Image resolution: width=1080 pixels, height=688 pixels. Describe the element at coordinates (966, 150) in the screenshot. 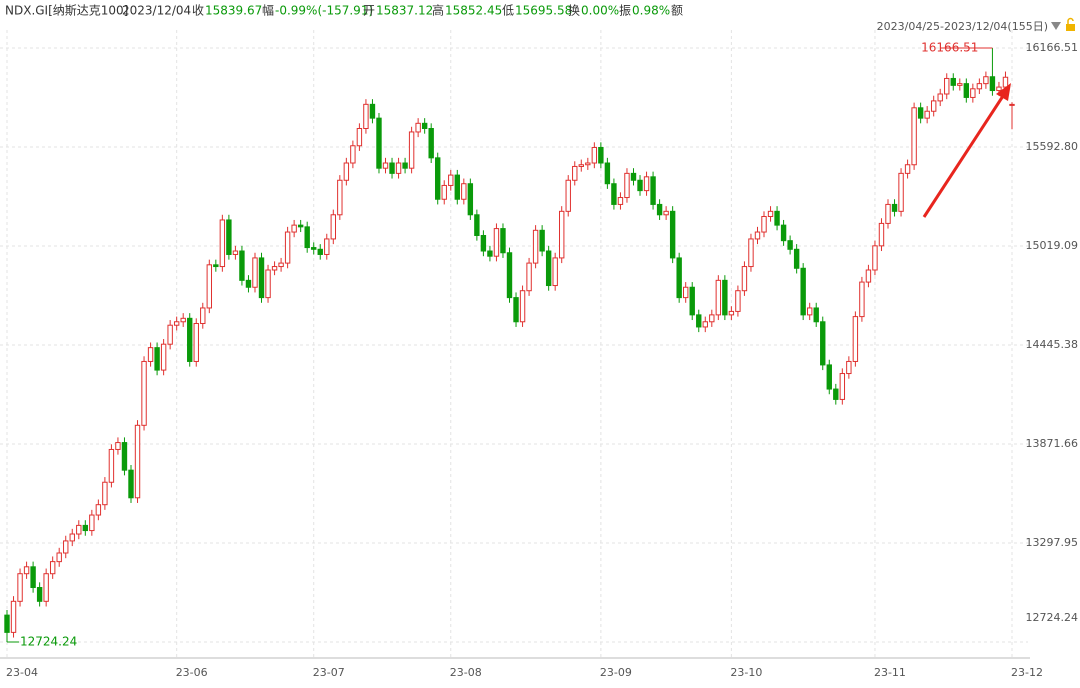

I see `trend-arrow` at that location.